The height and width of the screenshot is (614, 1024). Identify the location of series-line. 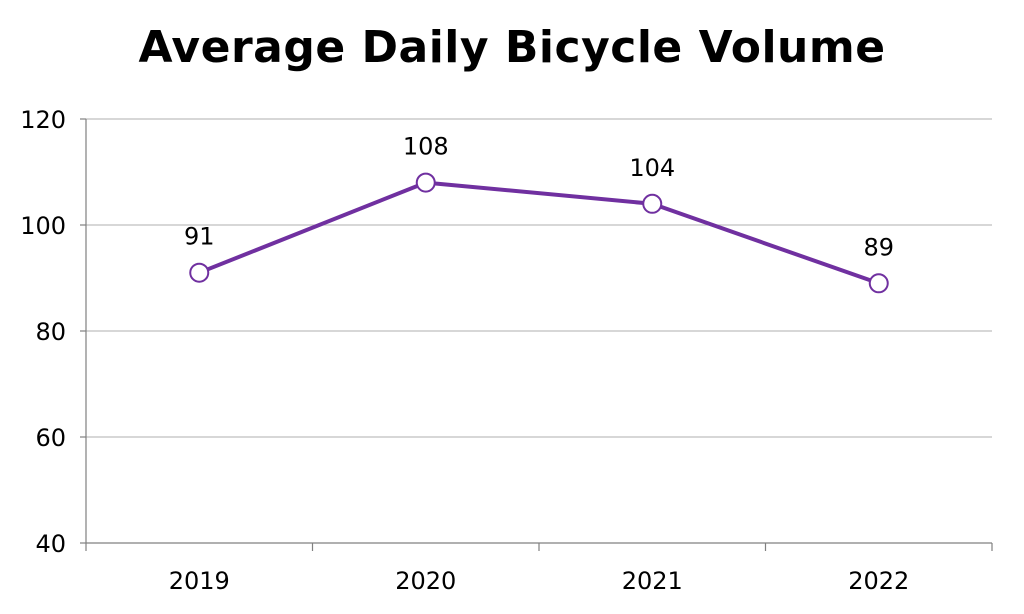
(539, 233).